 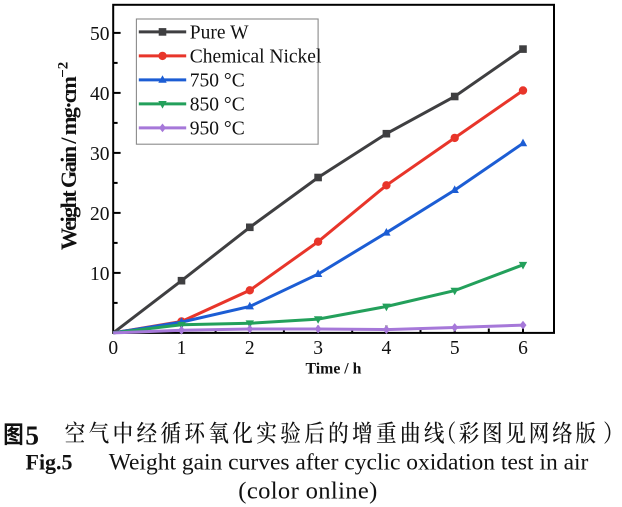 What do you see at coordinates (69, 156) in the screenshot?
I see `svg-text: Weight Gain / mg·cm−2` at bounding box center [69, 156].